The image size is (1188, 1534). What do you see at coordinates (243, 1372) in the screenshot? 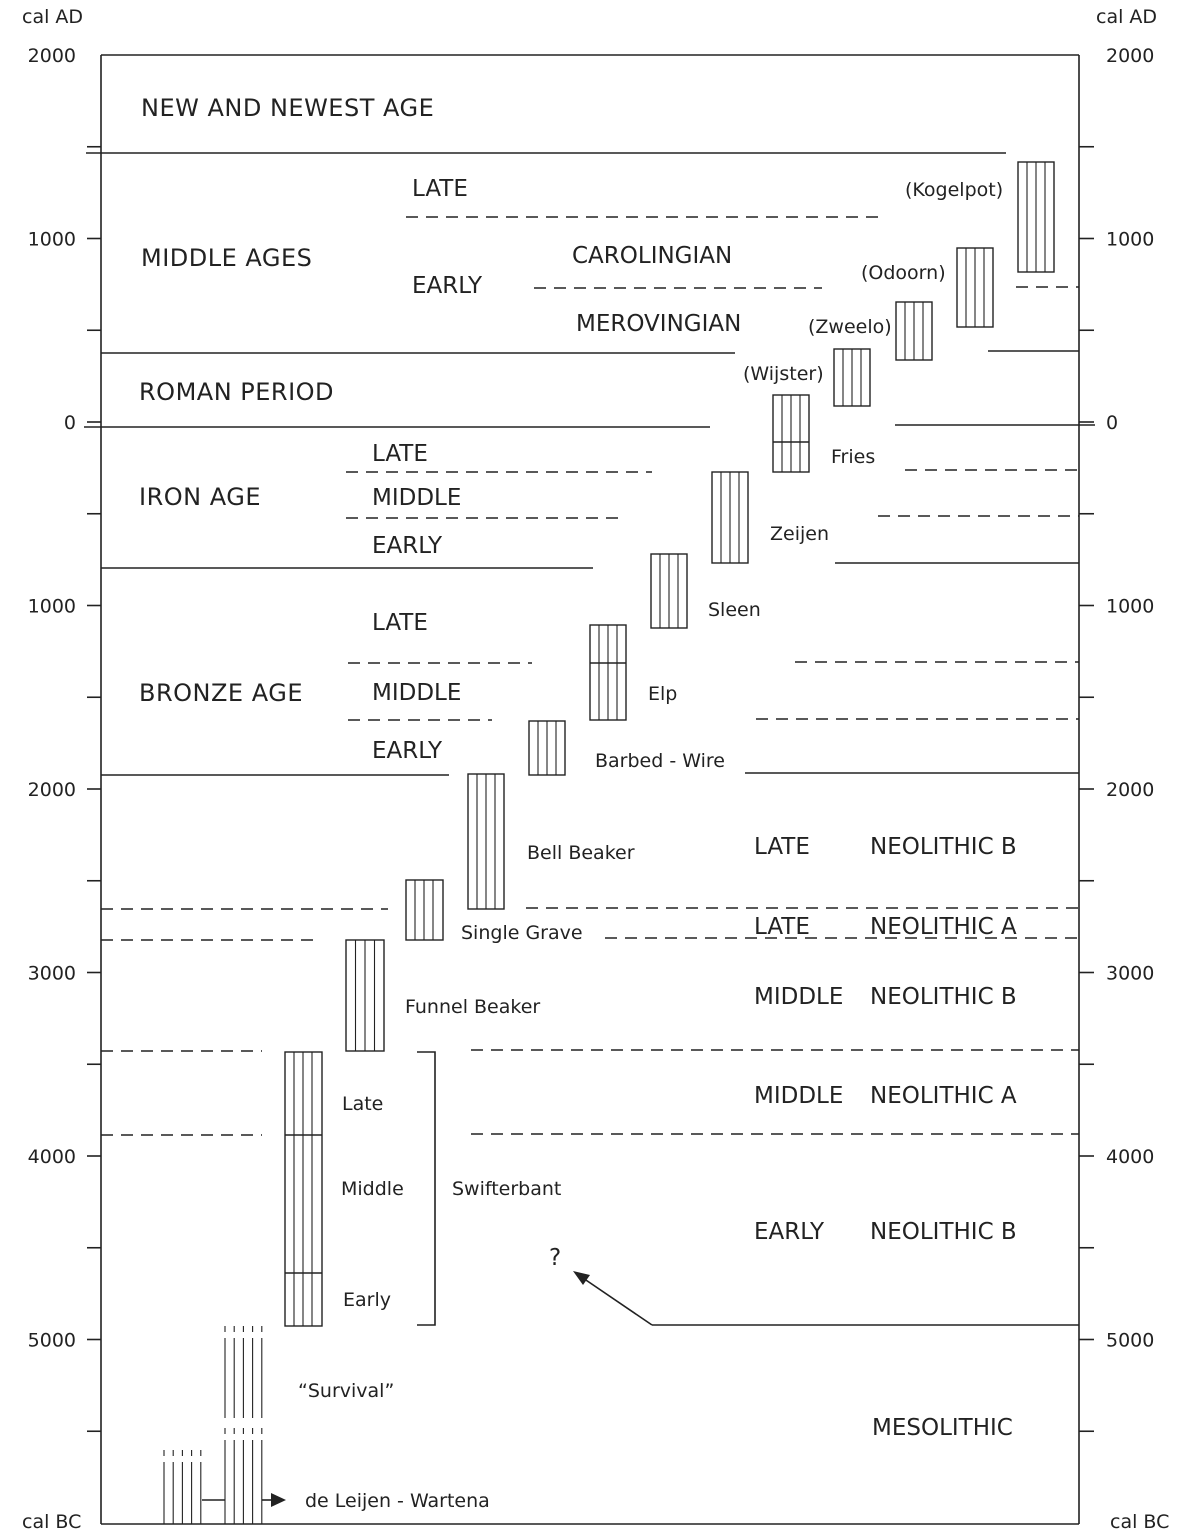
I see `bar-survival` at bounding box center [243, 1372].